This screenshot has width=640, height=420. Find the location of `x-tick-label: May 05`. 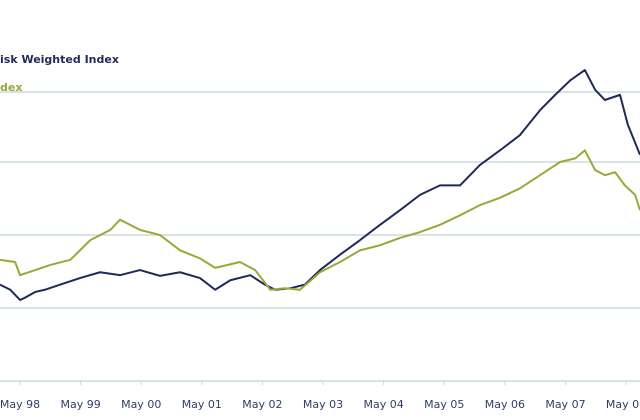

x-tick-label: May 05 is located at coordinates (444, 404).